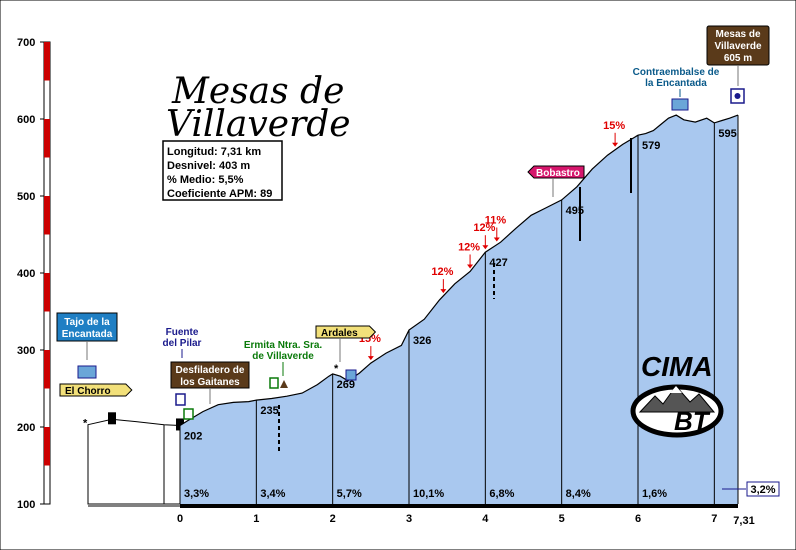  What do you see at coordinates (87, 322) in the screenshot?
I see `place-label: Tajo de la` at bounding box center [87, 322].